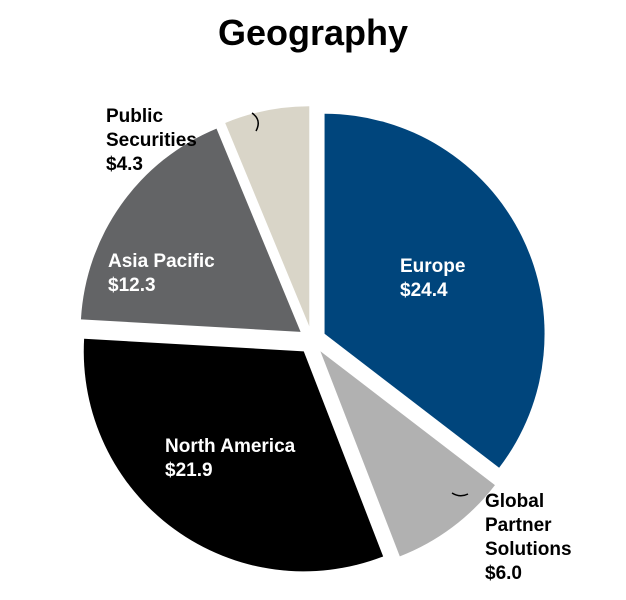  What do you see at coordinates (424, 290) in the screenshot?
I see `label-europe-value: $24.4` at bounding box center [424, 290].